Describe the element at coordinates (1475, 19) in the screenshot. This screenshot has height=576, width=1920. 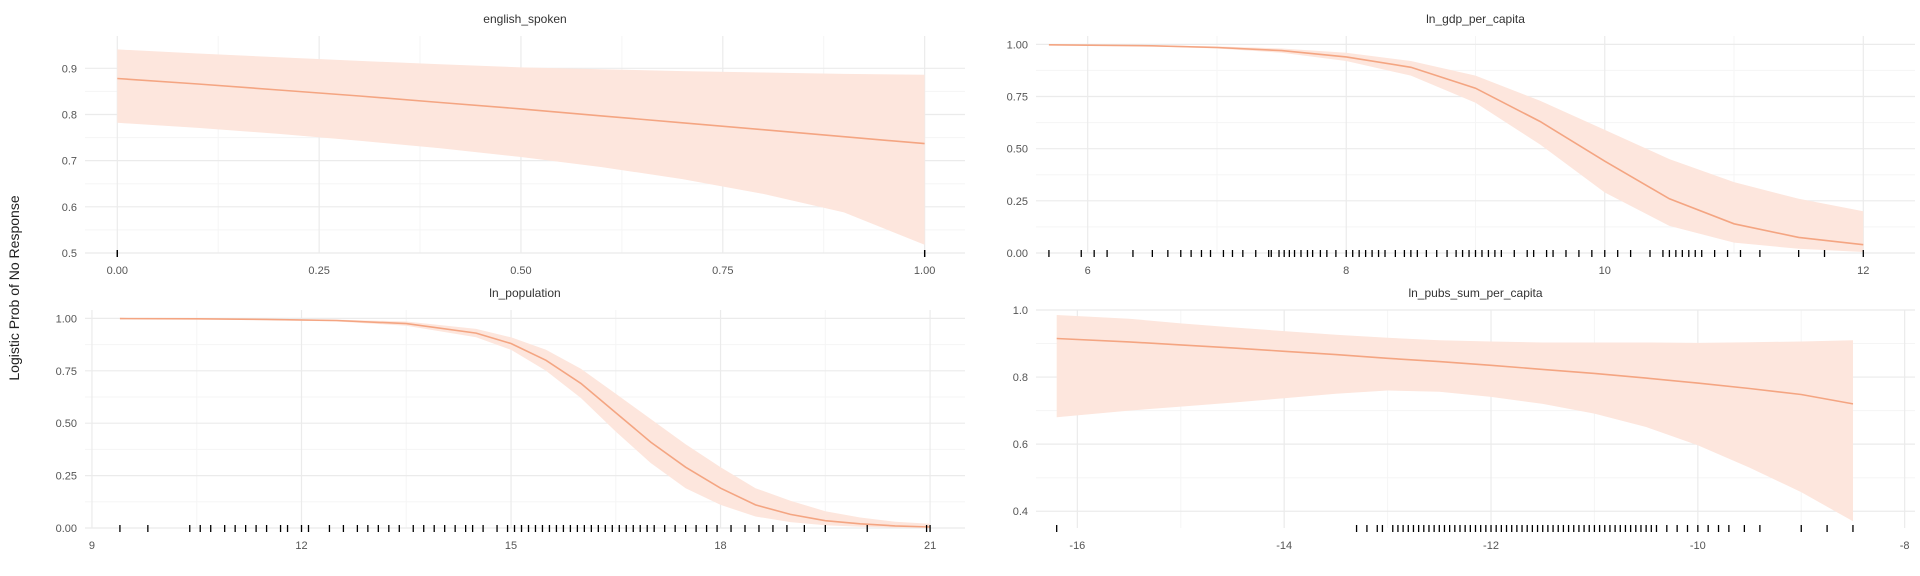
I see `panel-title: ln_gdp_per_capita` at that location.